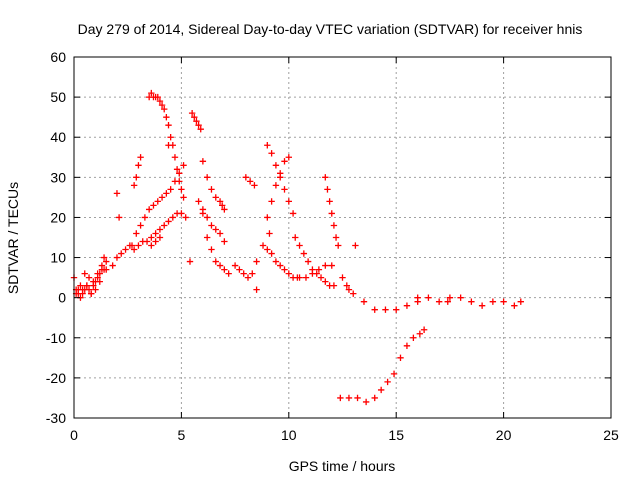 This screenshot has width=640, height=480. What do you see at coordinates (396, 435) in the screenshot?
I see `x-tick-label: 15` at bounding box center [396, 435].